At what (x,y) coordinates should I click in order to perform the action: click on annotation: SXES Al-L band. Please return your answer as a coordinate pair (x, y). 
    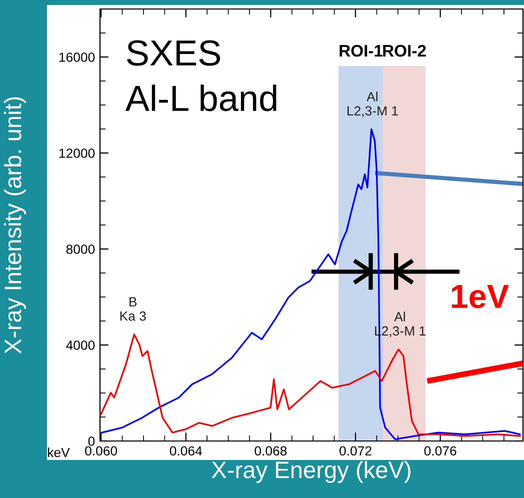
    Looking at the image, I should click on (200, 76).